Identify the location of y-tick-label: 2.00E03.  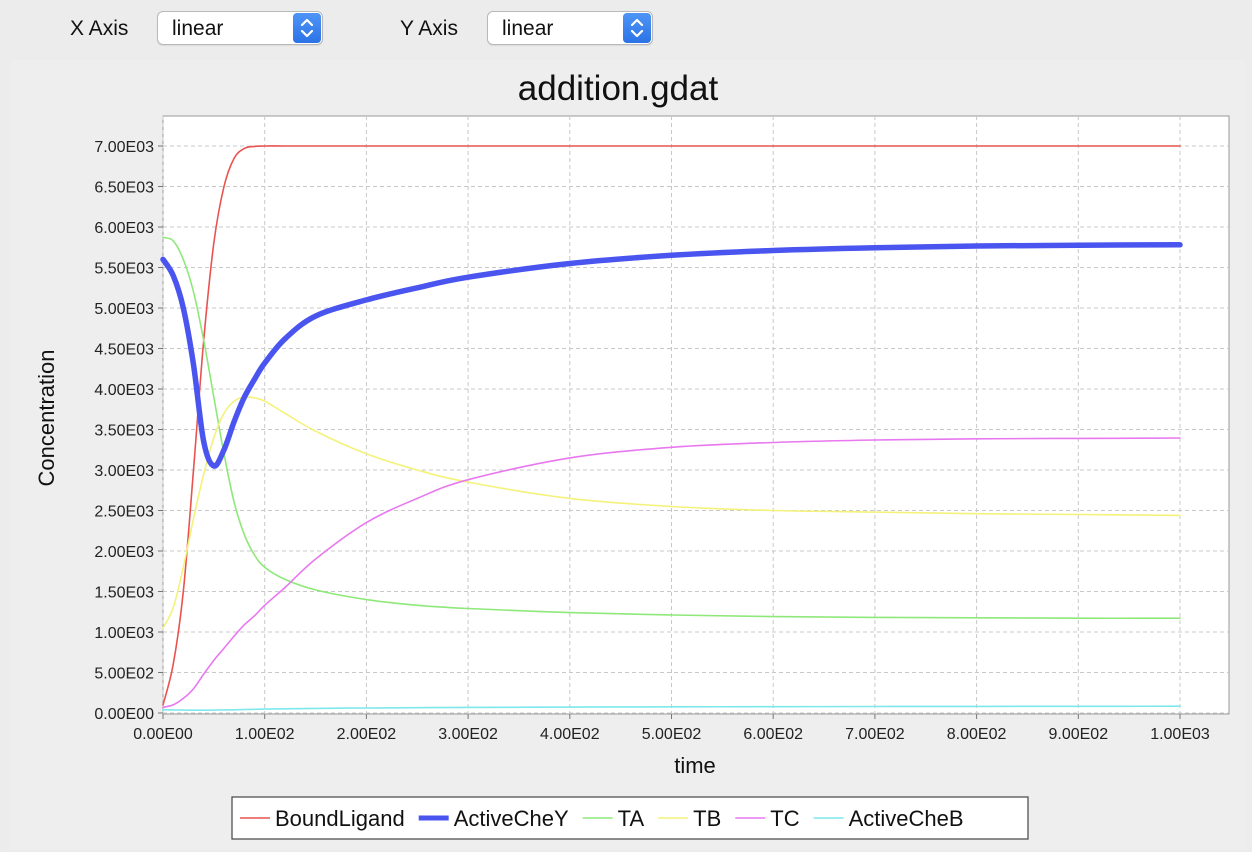
(124, 552).